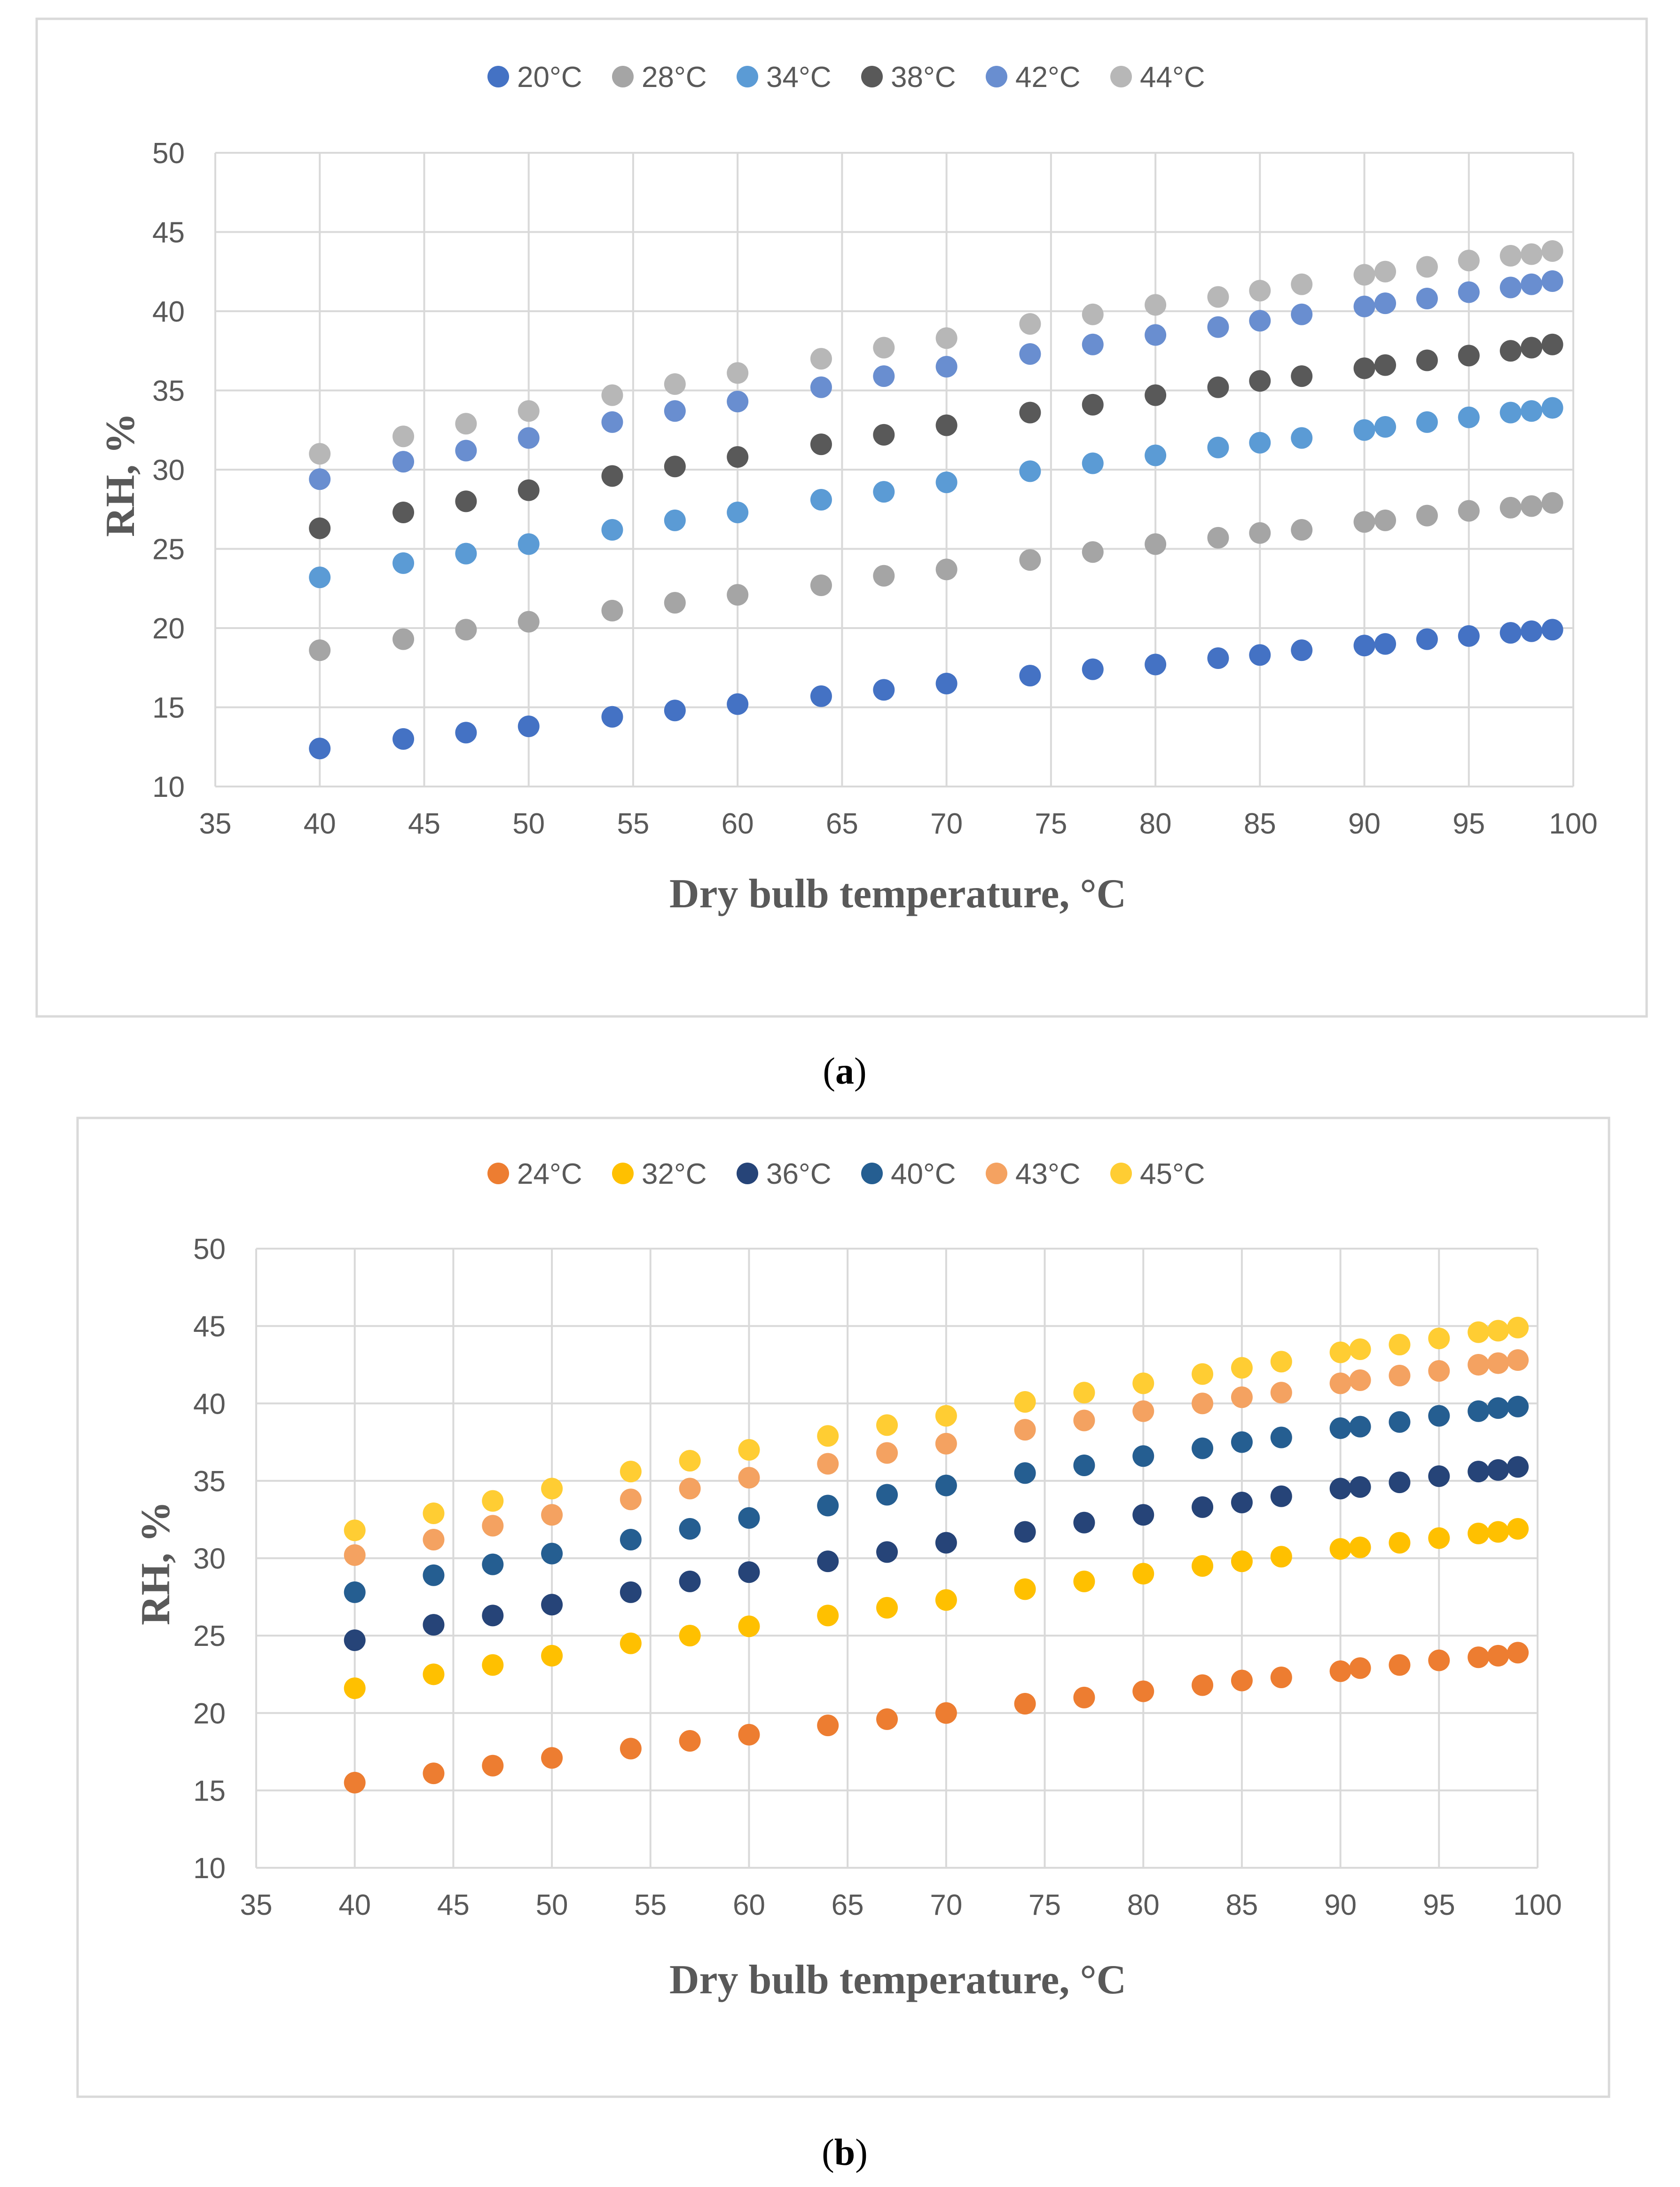 The image size is (1680, 2187). I want to click on chart-a-x-tick-label: 85, so click(1260, 824).